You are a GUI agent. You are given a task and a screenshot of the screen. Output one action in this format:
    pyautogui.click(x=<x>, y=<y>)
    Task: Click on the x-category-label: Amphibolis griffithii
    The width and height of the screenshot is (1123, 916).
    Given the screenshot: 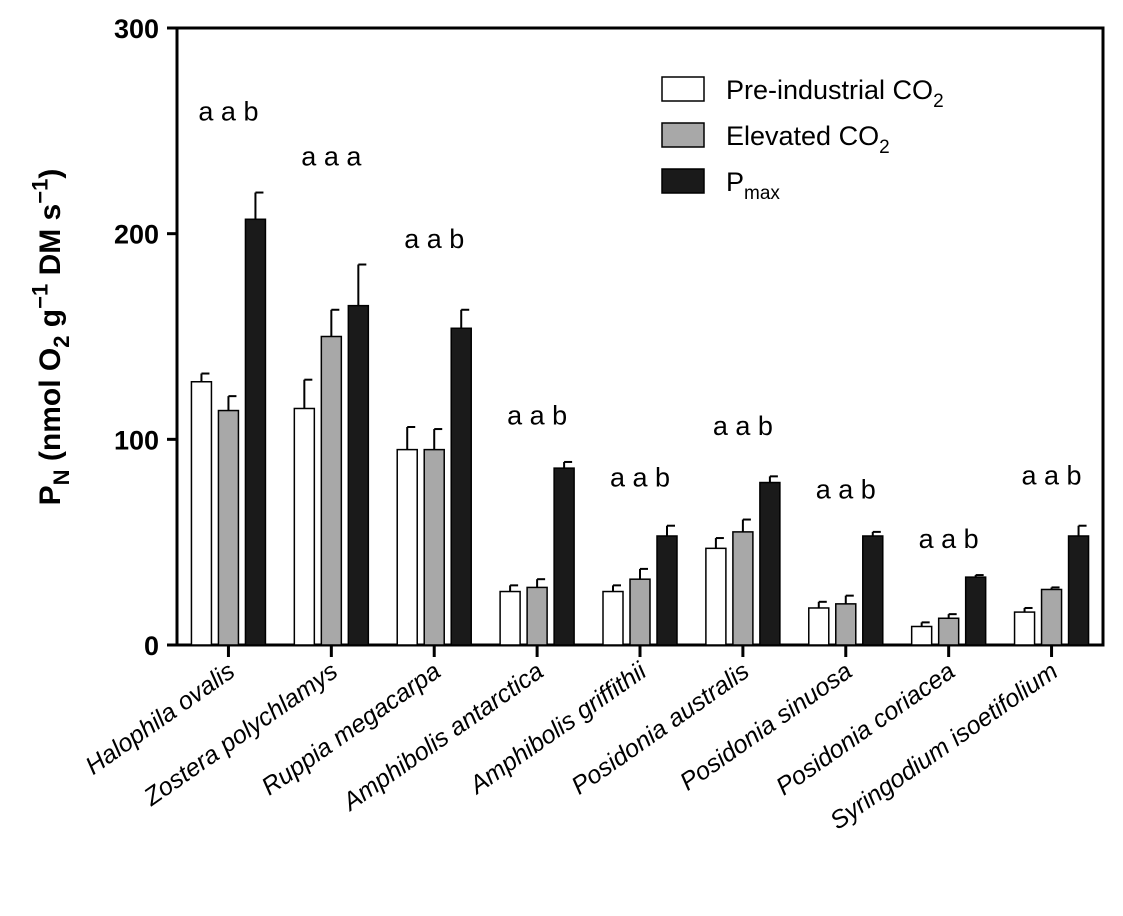 What is the action you would take?
    pyautogui.click(x=558, y=728)
    